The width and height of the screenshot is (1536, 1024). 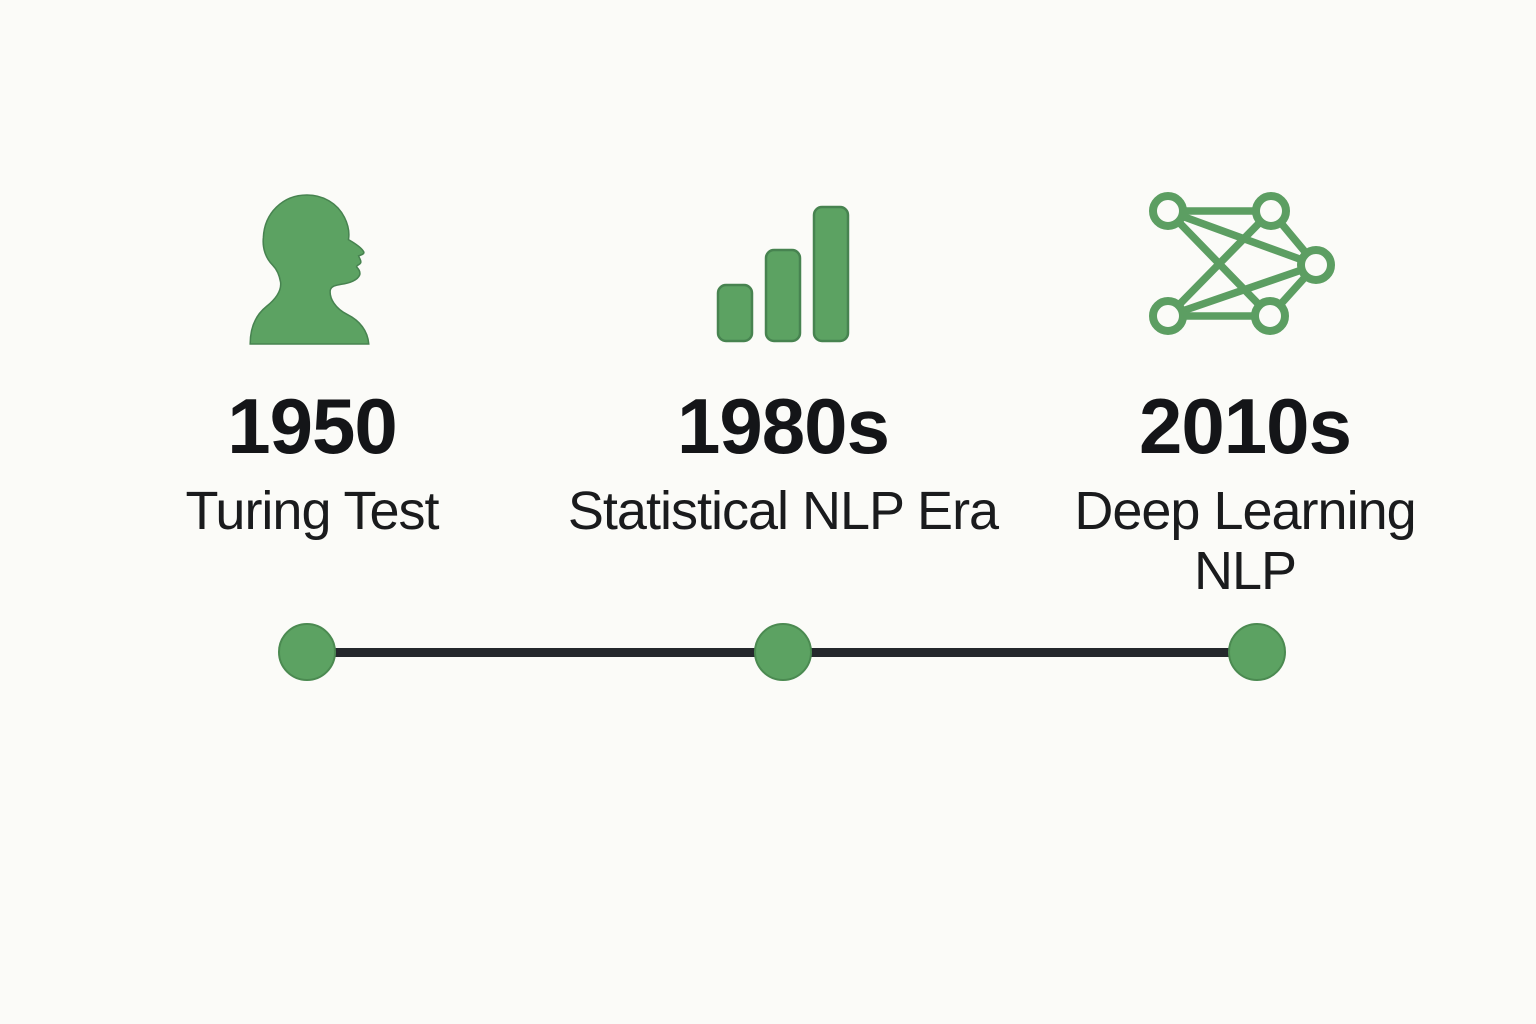 I want to click on bar-chart-icon, so click(x=783, y=265).